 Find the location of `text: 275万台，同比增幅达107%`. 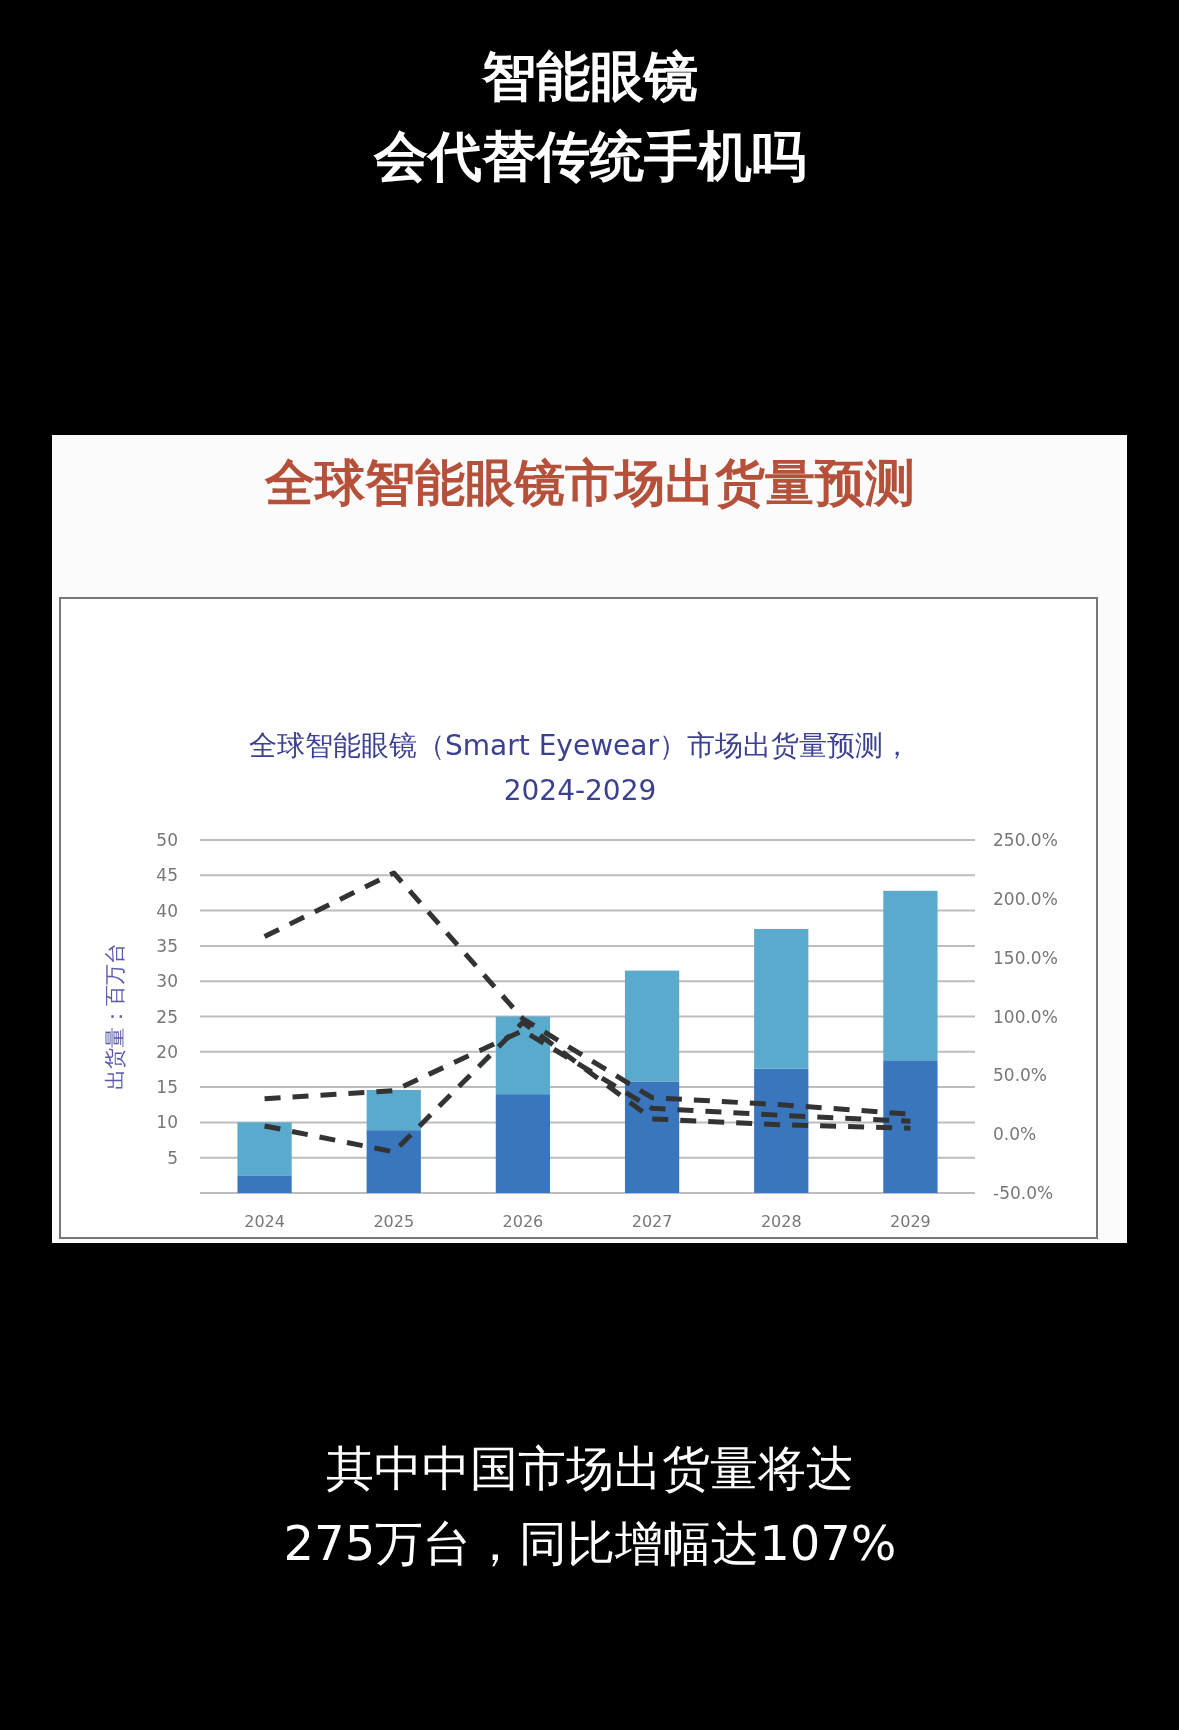

text: 275万台，同比增幅达107% is located at coordinates (590, 1543).